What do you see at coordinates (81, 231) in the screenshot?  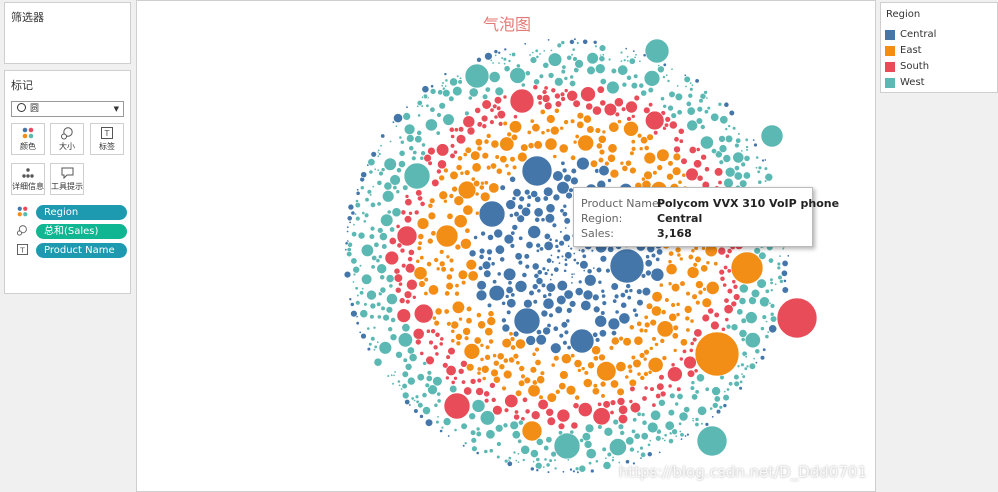 I see `sales-pill: 总和(Sales)` at bounding box center [81, 231].